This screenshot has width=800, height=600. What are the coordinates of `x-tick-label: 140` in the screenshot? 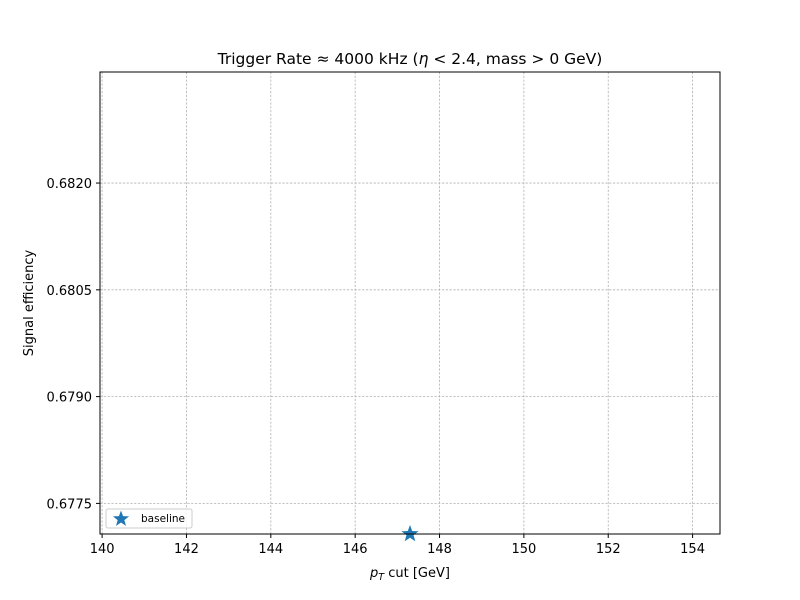 It's located at (102, 549).